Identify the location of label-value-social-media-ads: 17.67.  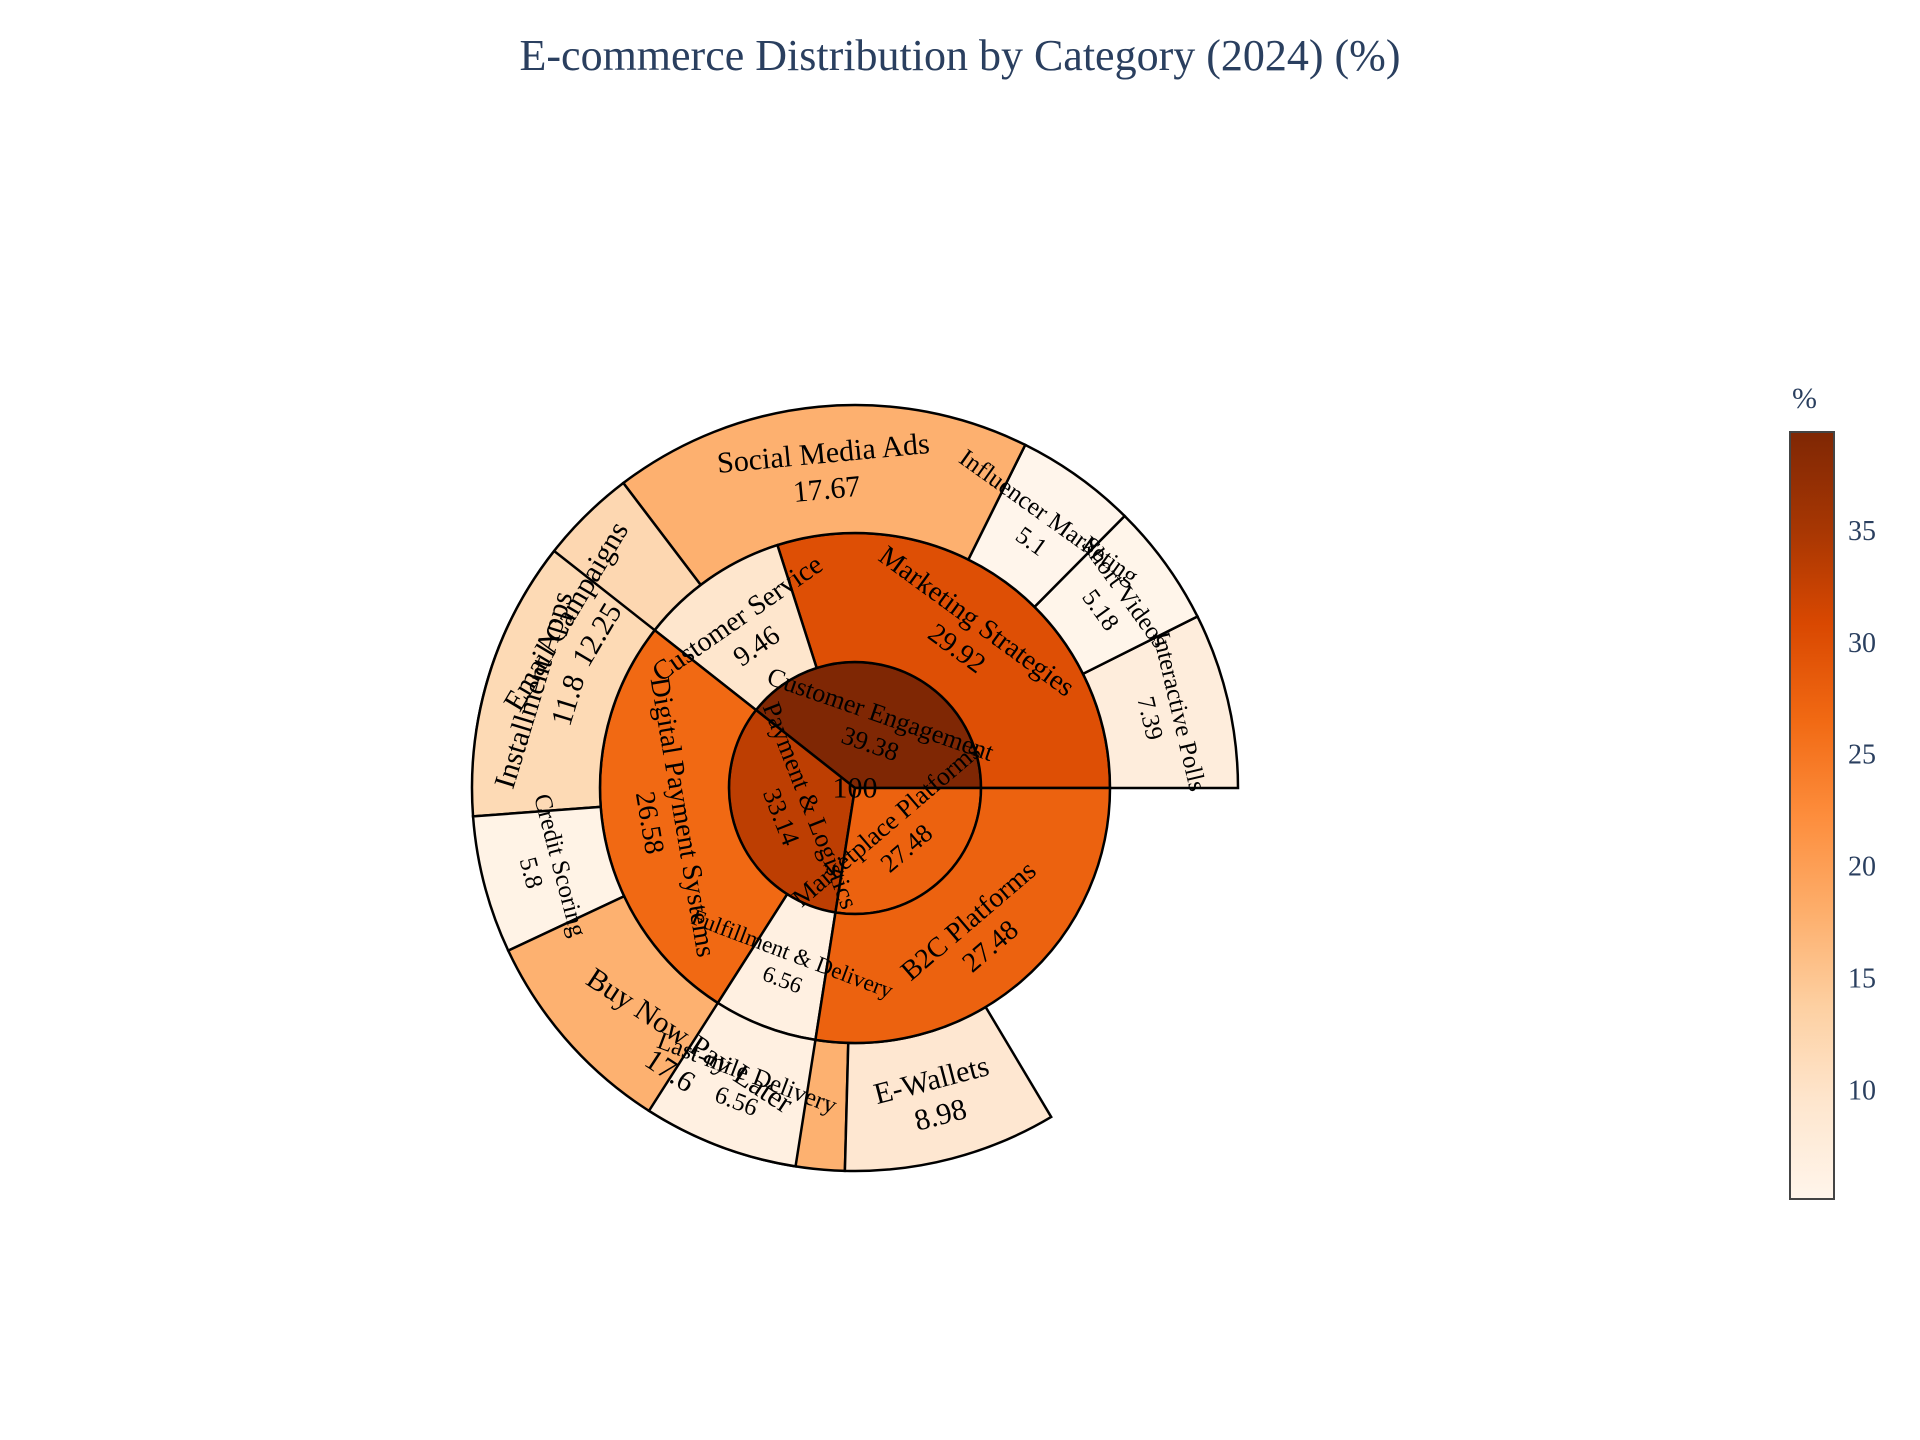
(827, 489).